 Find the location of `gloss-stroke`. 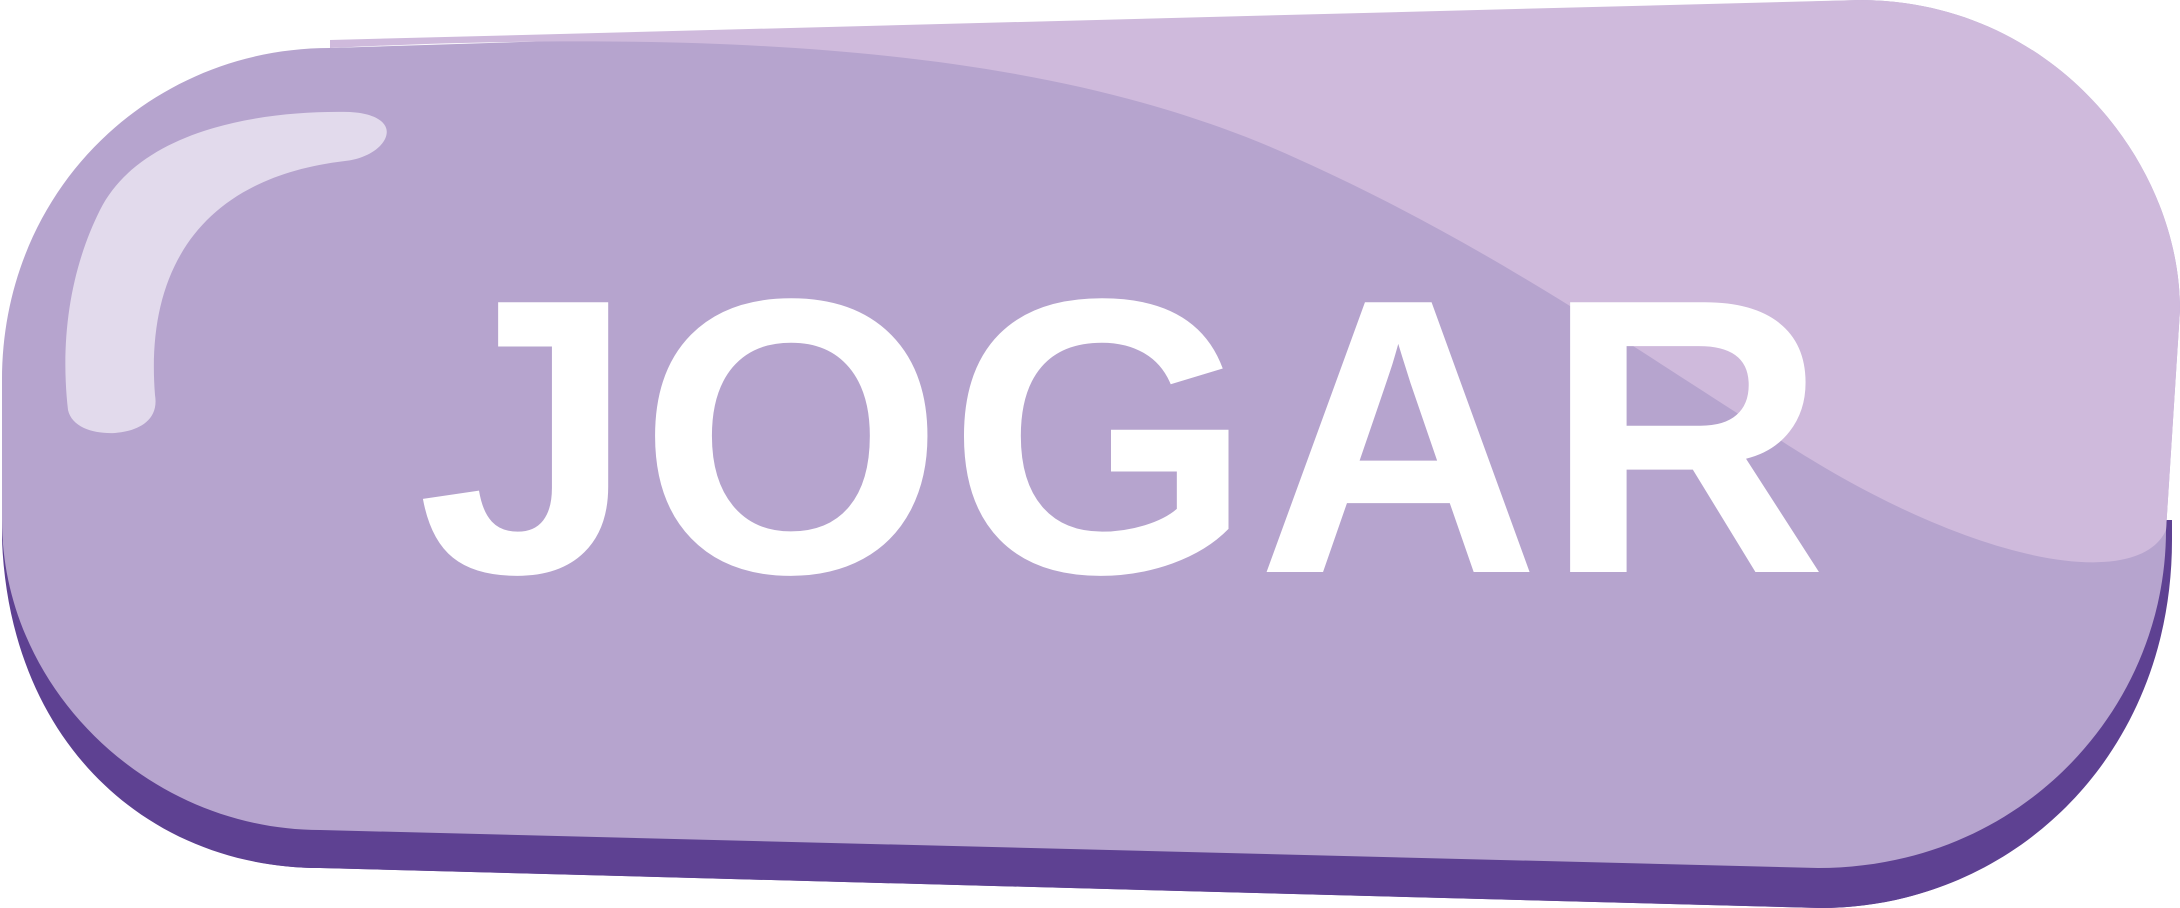

gloss-stroke is located at coordinates (226, 272).